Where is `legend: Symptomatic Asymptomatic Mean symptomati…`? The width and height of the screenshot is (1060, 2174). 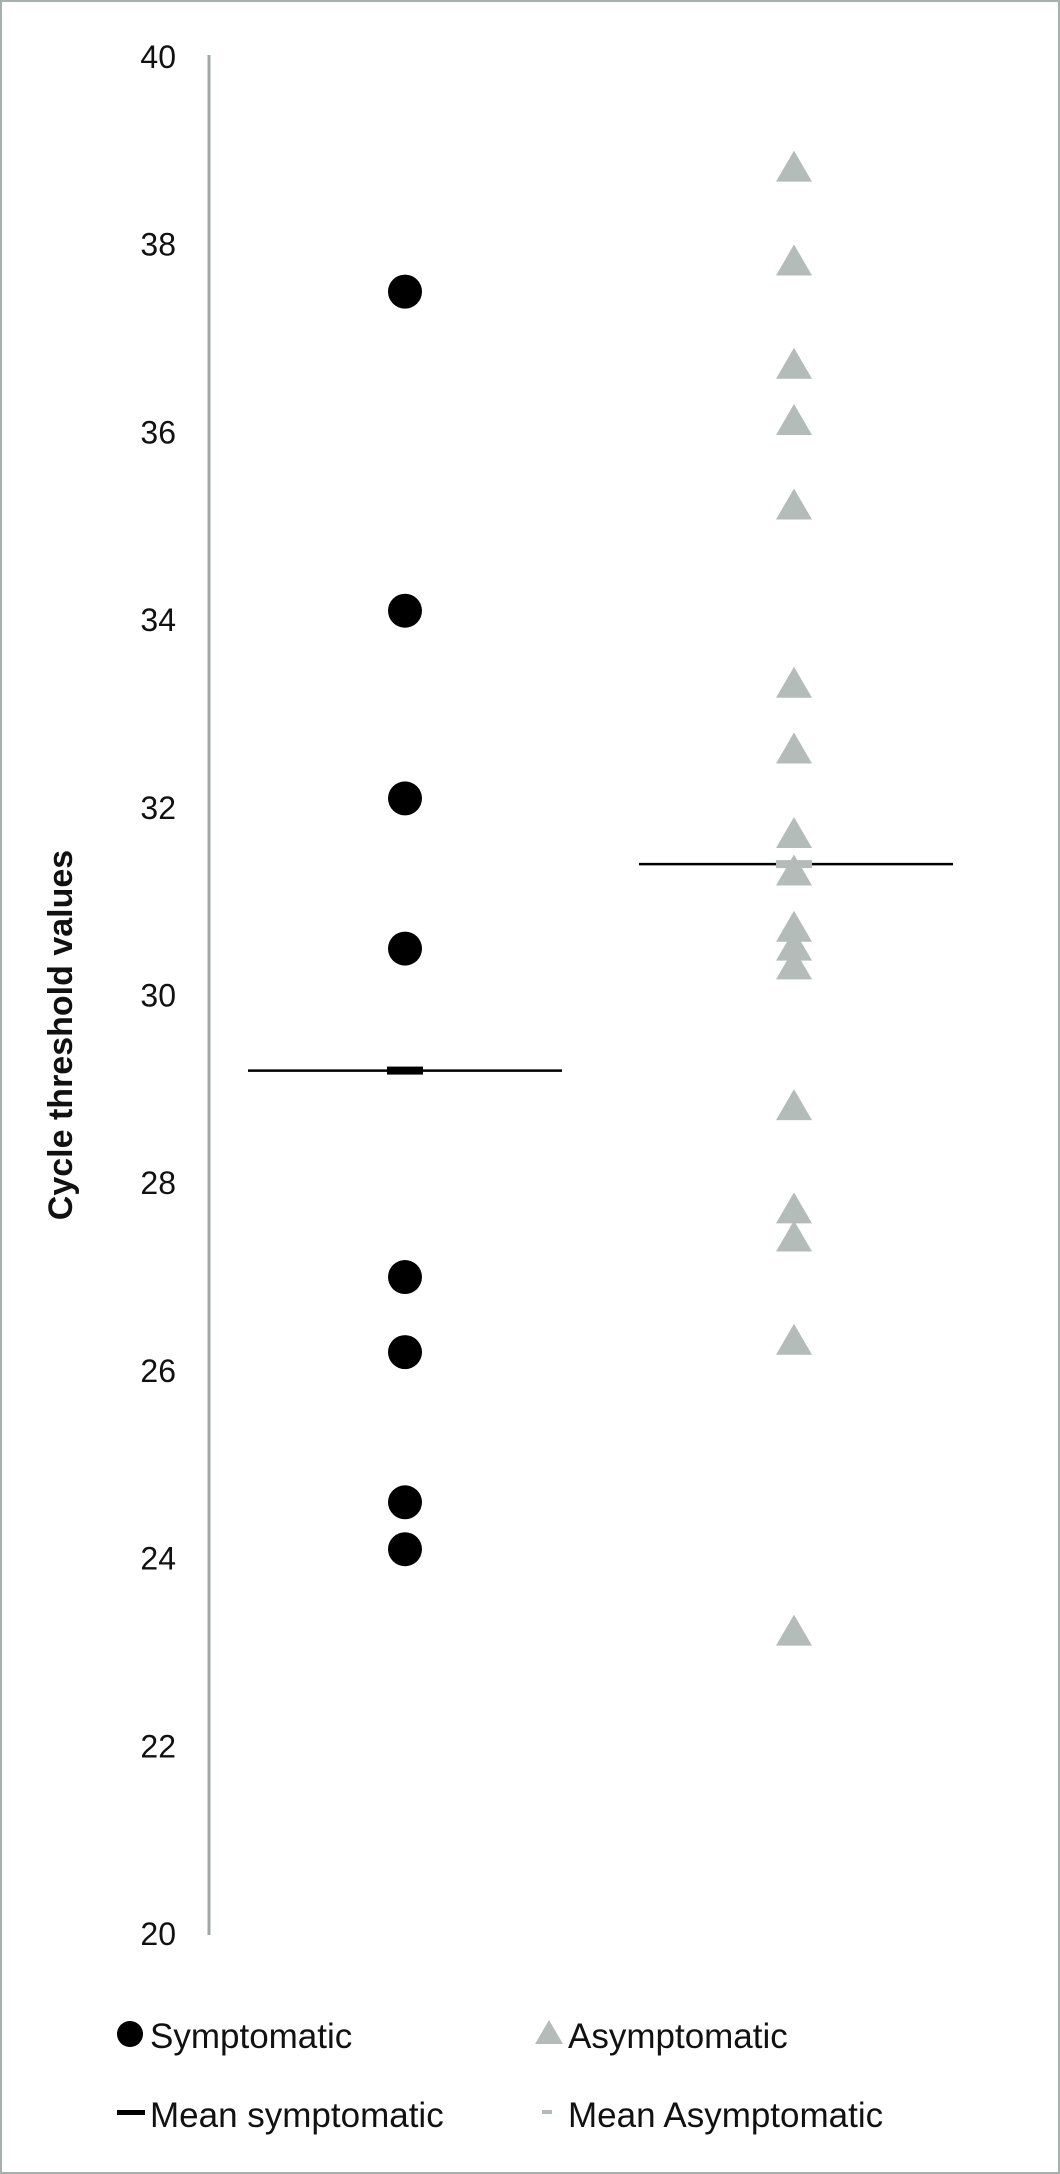
legend: Symptomatic Asymptomatic Mean symptomati… is located at coordinates (500, 2076).